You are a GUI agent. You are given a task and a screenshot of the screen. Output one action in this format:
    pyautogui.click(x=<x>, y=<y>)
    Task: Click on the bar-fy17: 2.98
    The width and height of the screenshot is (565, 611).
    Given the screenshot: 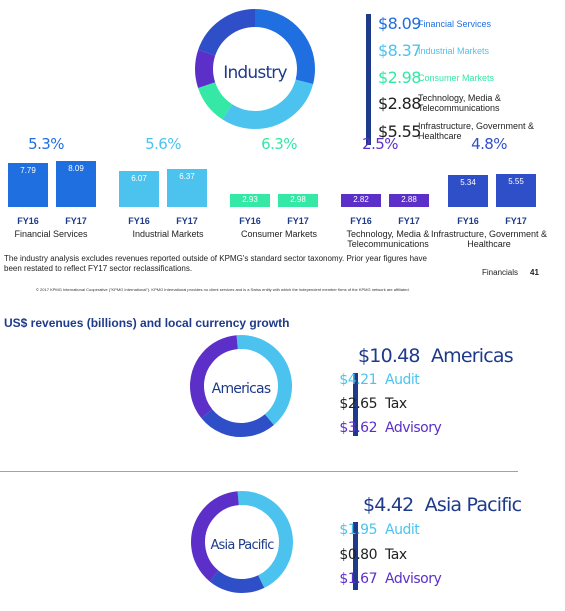 What is the action you would take?
    pyautogui.click(x=298, y=200)
    